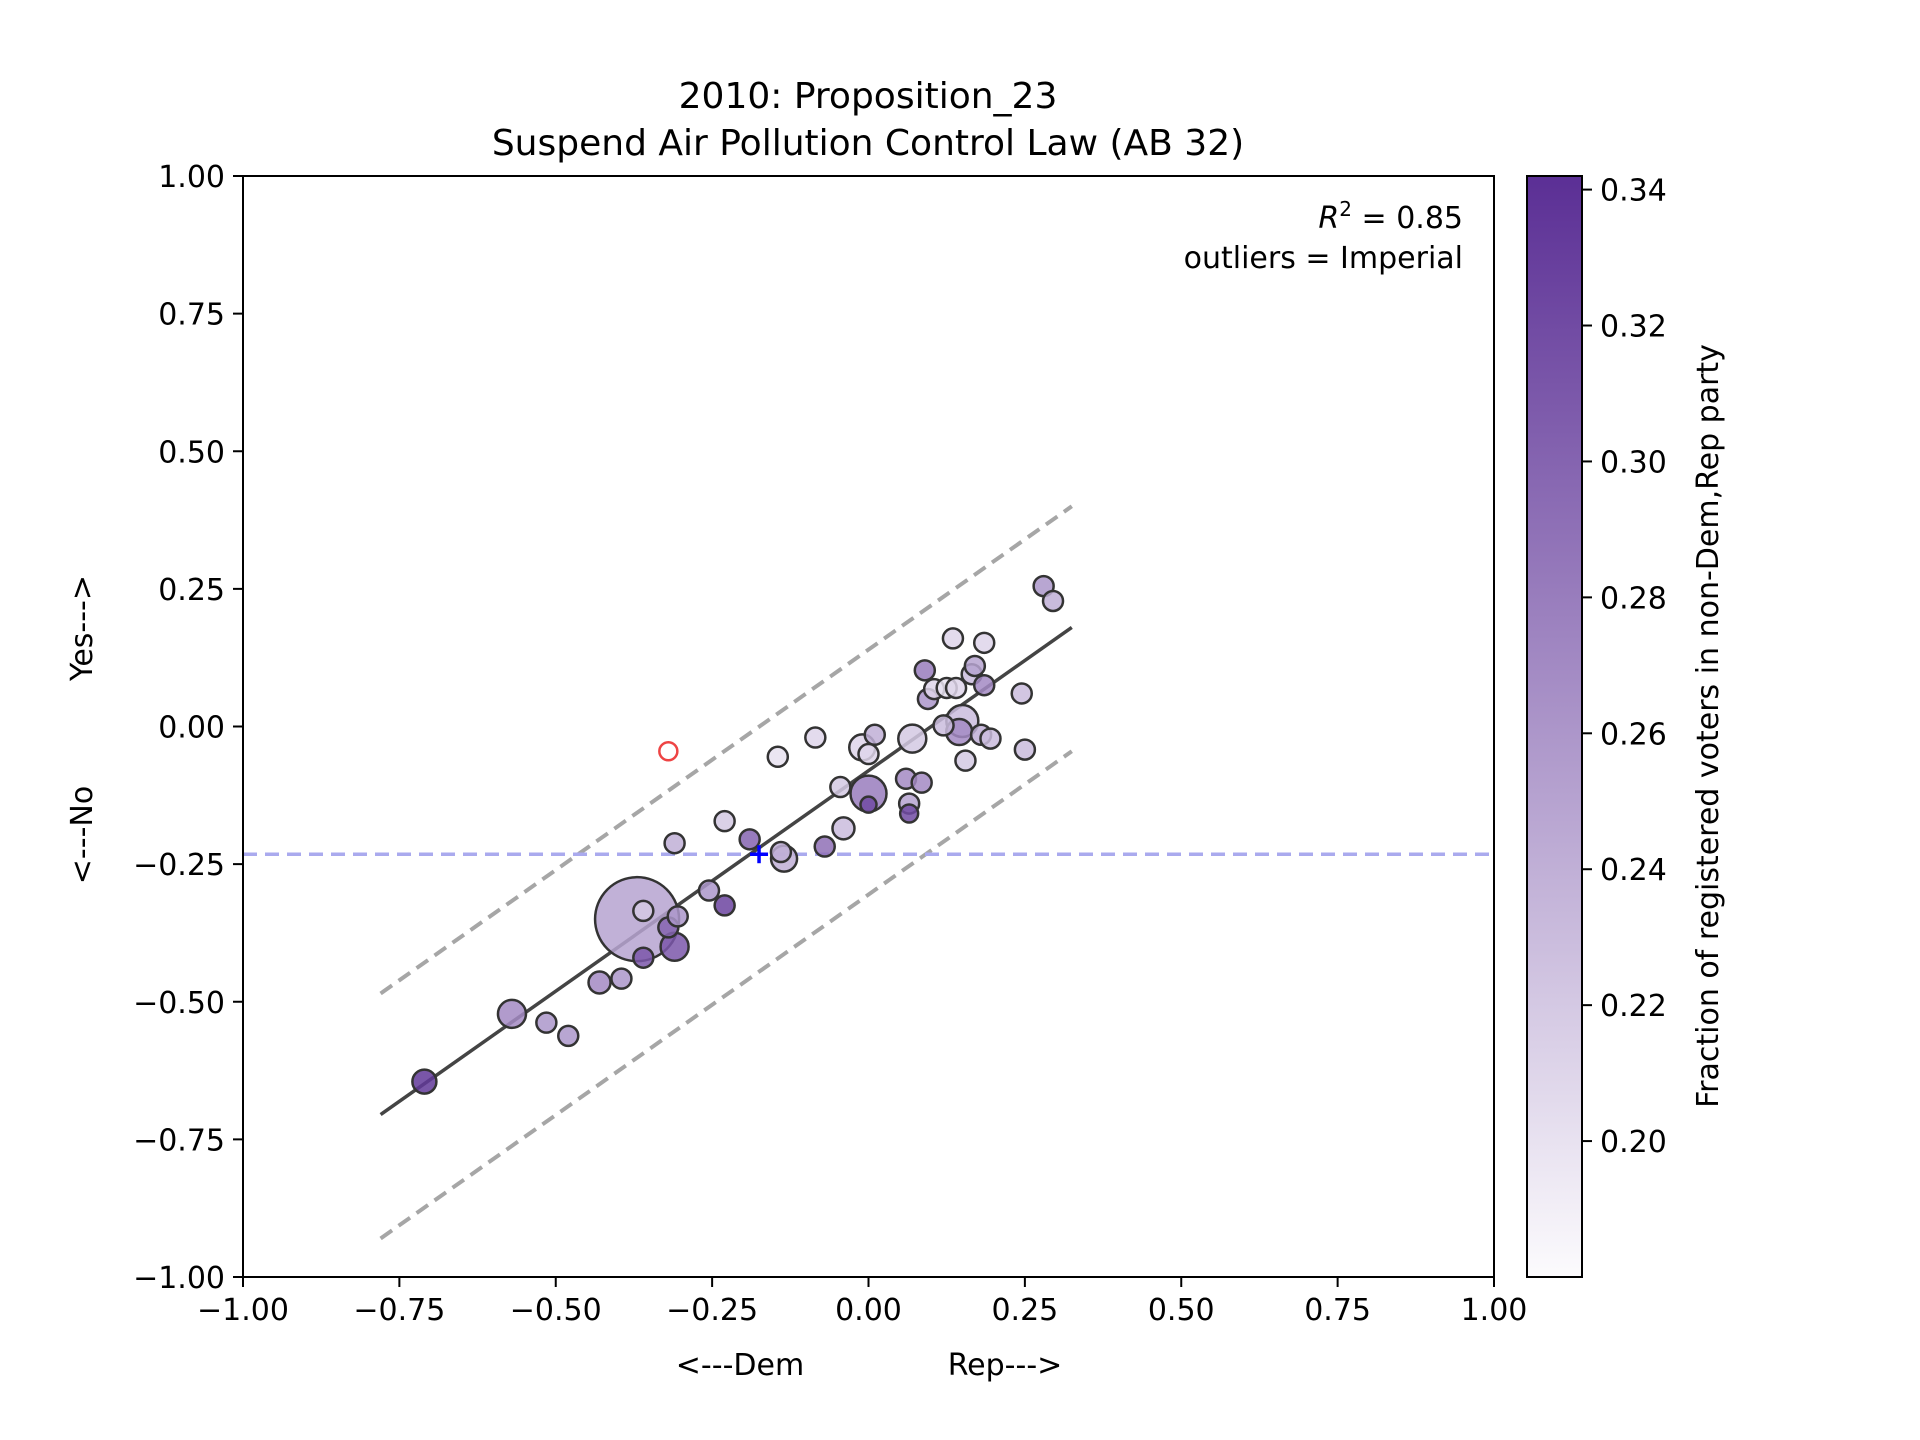 The height and width of the screenshot is (1440, 1920). What do you see at coordinates (1633, 870) in the screenshot?
I see `colorbar-tick-label: 0.24` at bounding box center [1633, 870].